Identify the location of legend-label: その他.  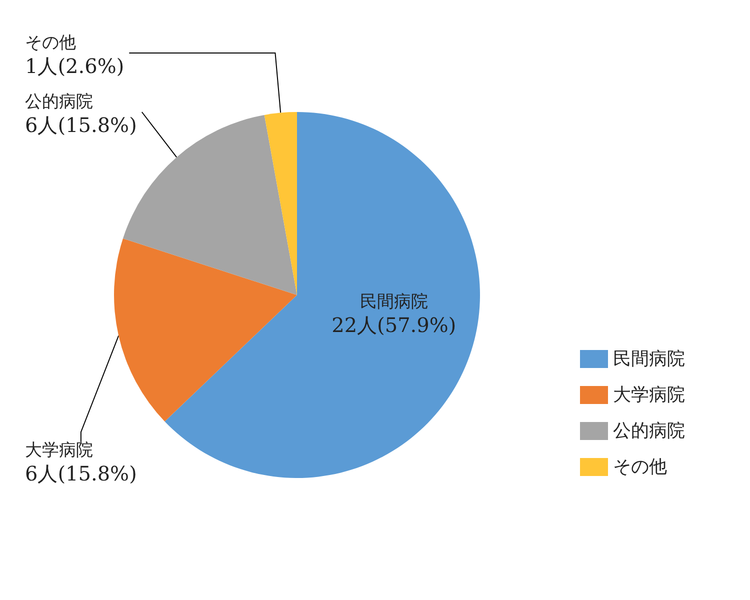
(640, 467).